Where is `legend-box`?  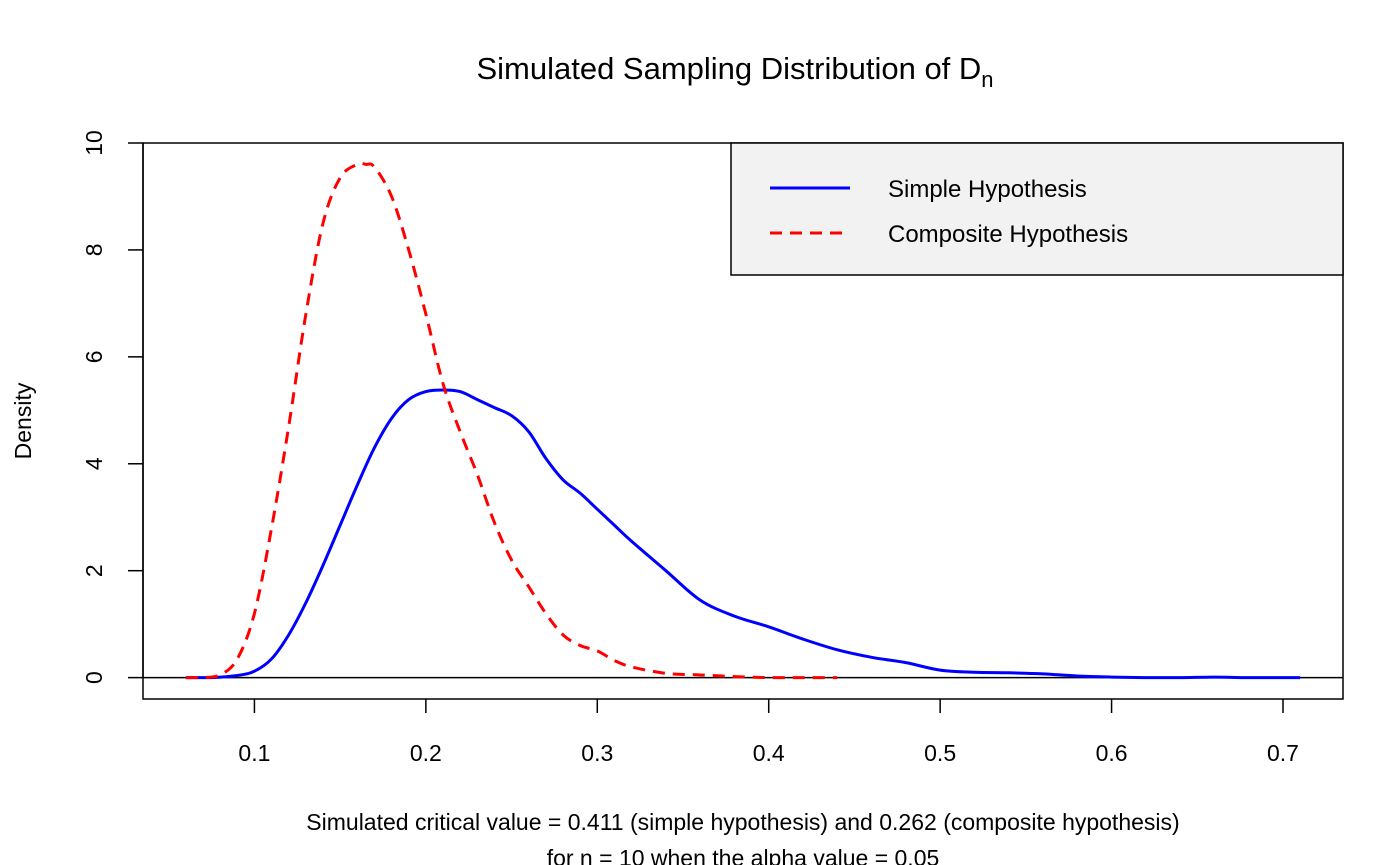
legend-box is located at coordinates (1037, 209).